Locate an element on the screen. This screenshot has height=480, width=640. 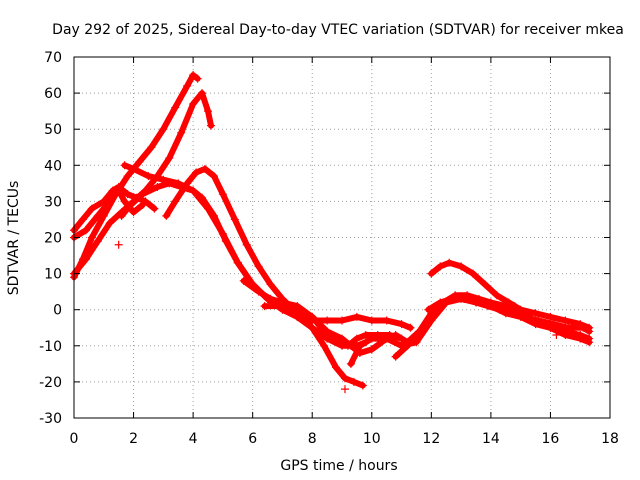
series-trace is located at coordinates (492, 326).